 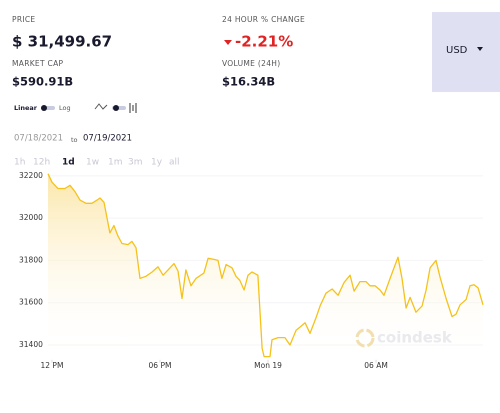 I want to click on range-button: 12h, so click(x=41, y=163).